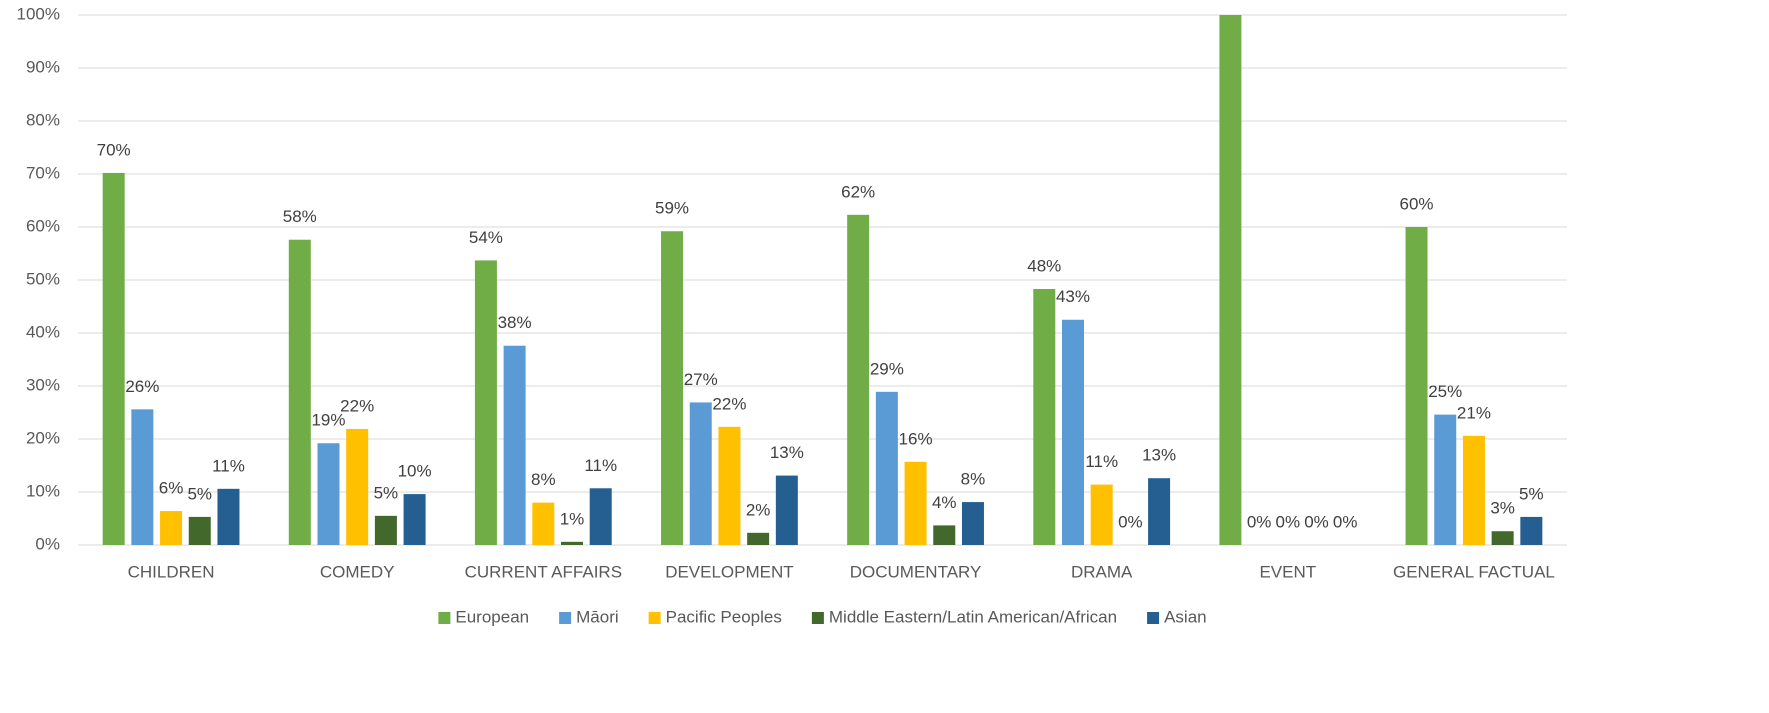  I want to click on data-label: 1%, so click(572, 518).